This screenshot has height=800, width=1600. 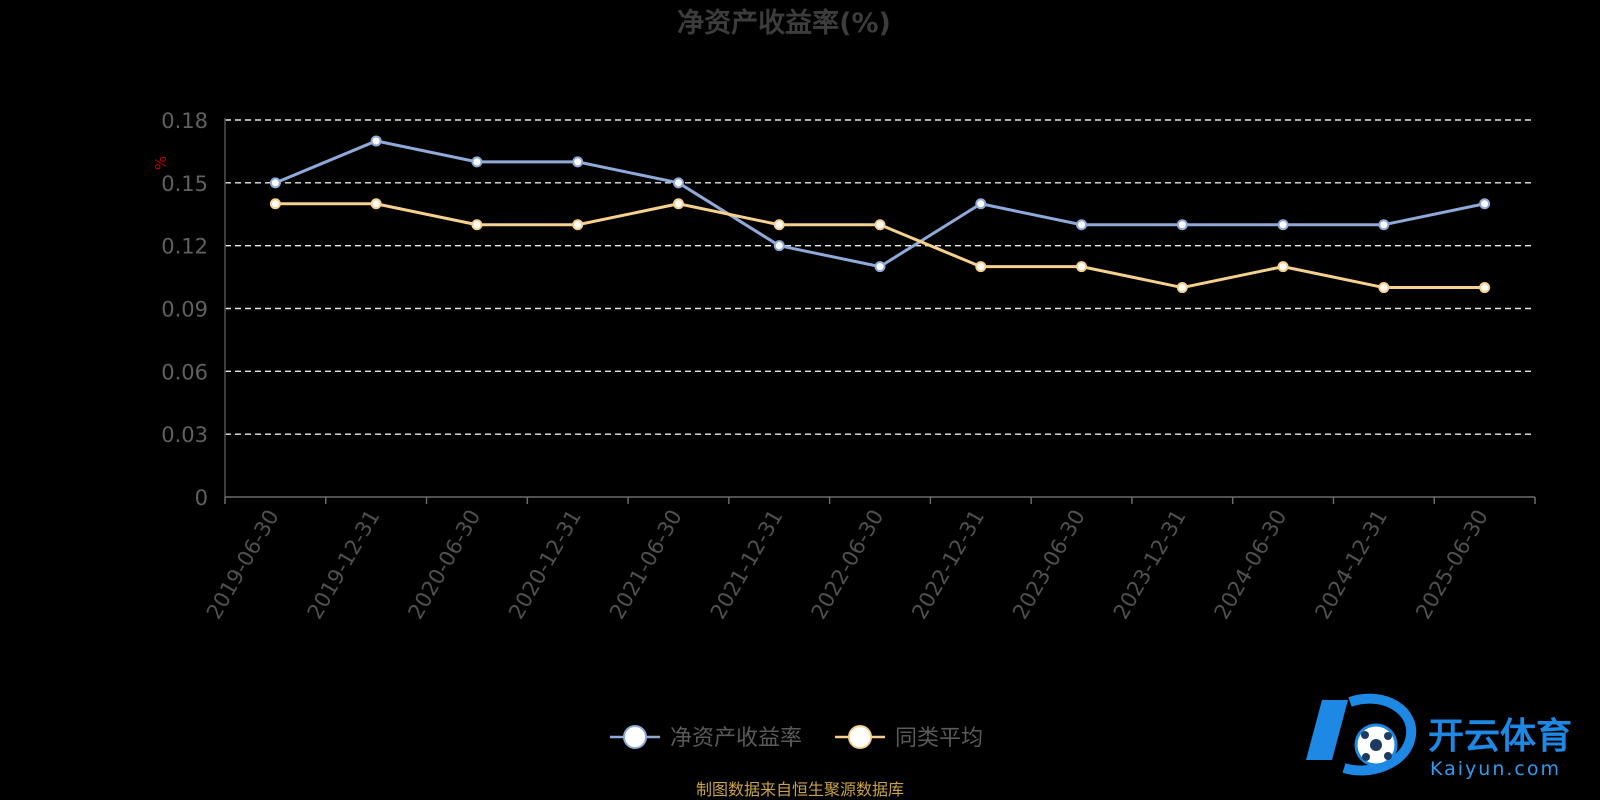 What do you see at coordinates (1150, 565) in the screenshot?
I see `x-tick-label: 2023-12-31` at bounding box center [1150, 565].